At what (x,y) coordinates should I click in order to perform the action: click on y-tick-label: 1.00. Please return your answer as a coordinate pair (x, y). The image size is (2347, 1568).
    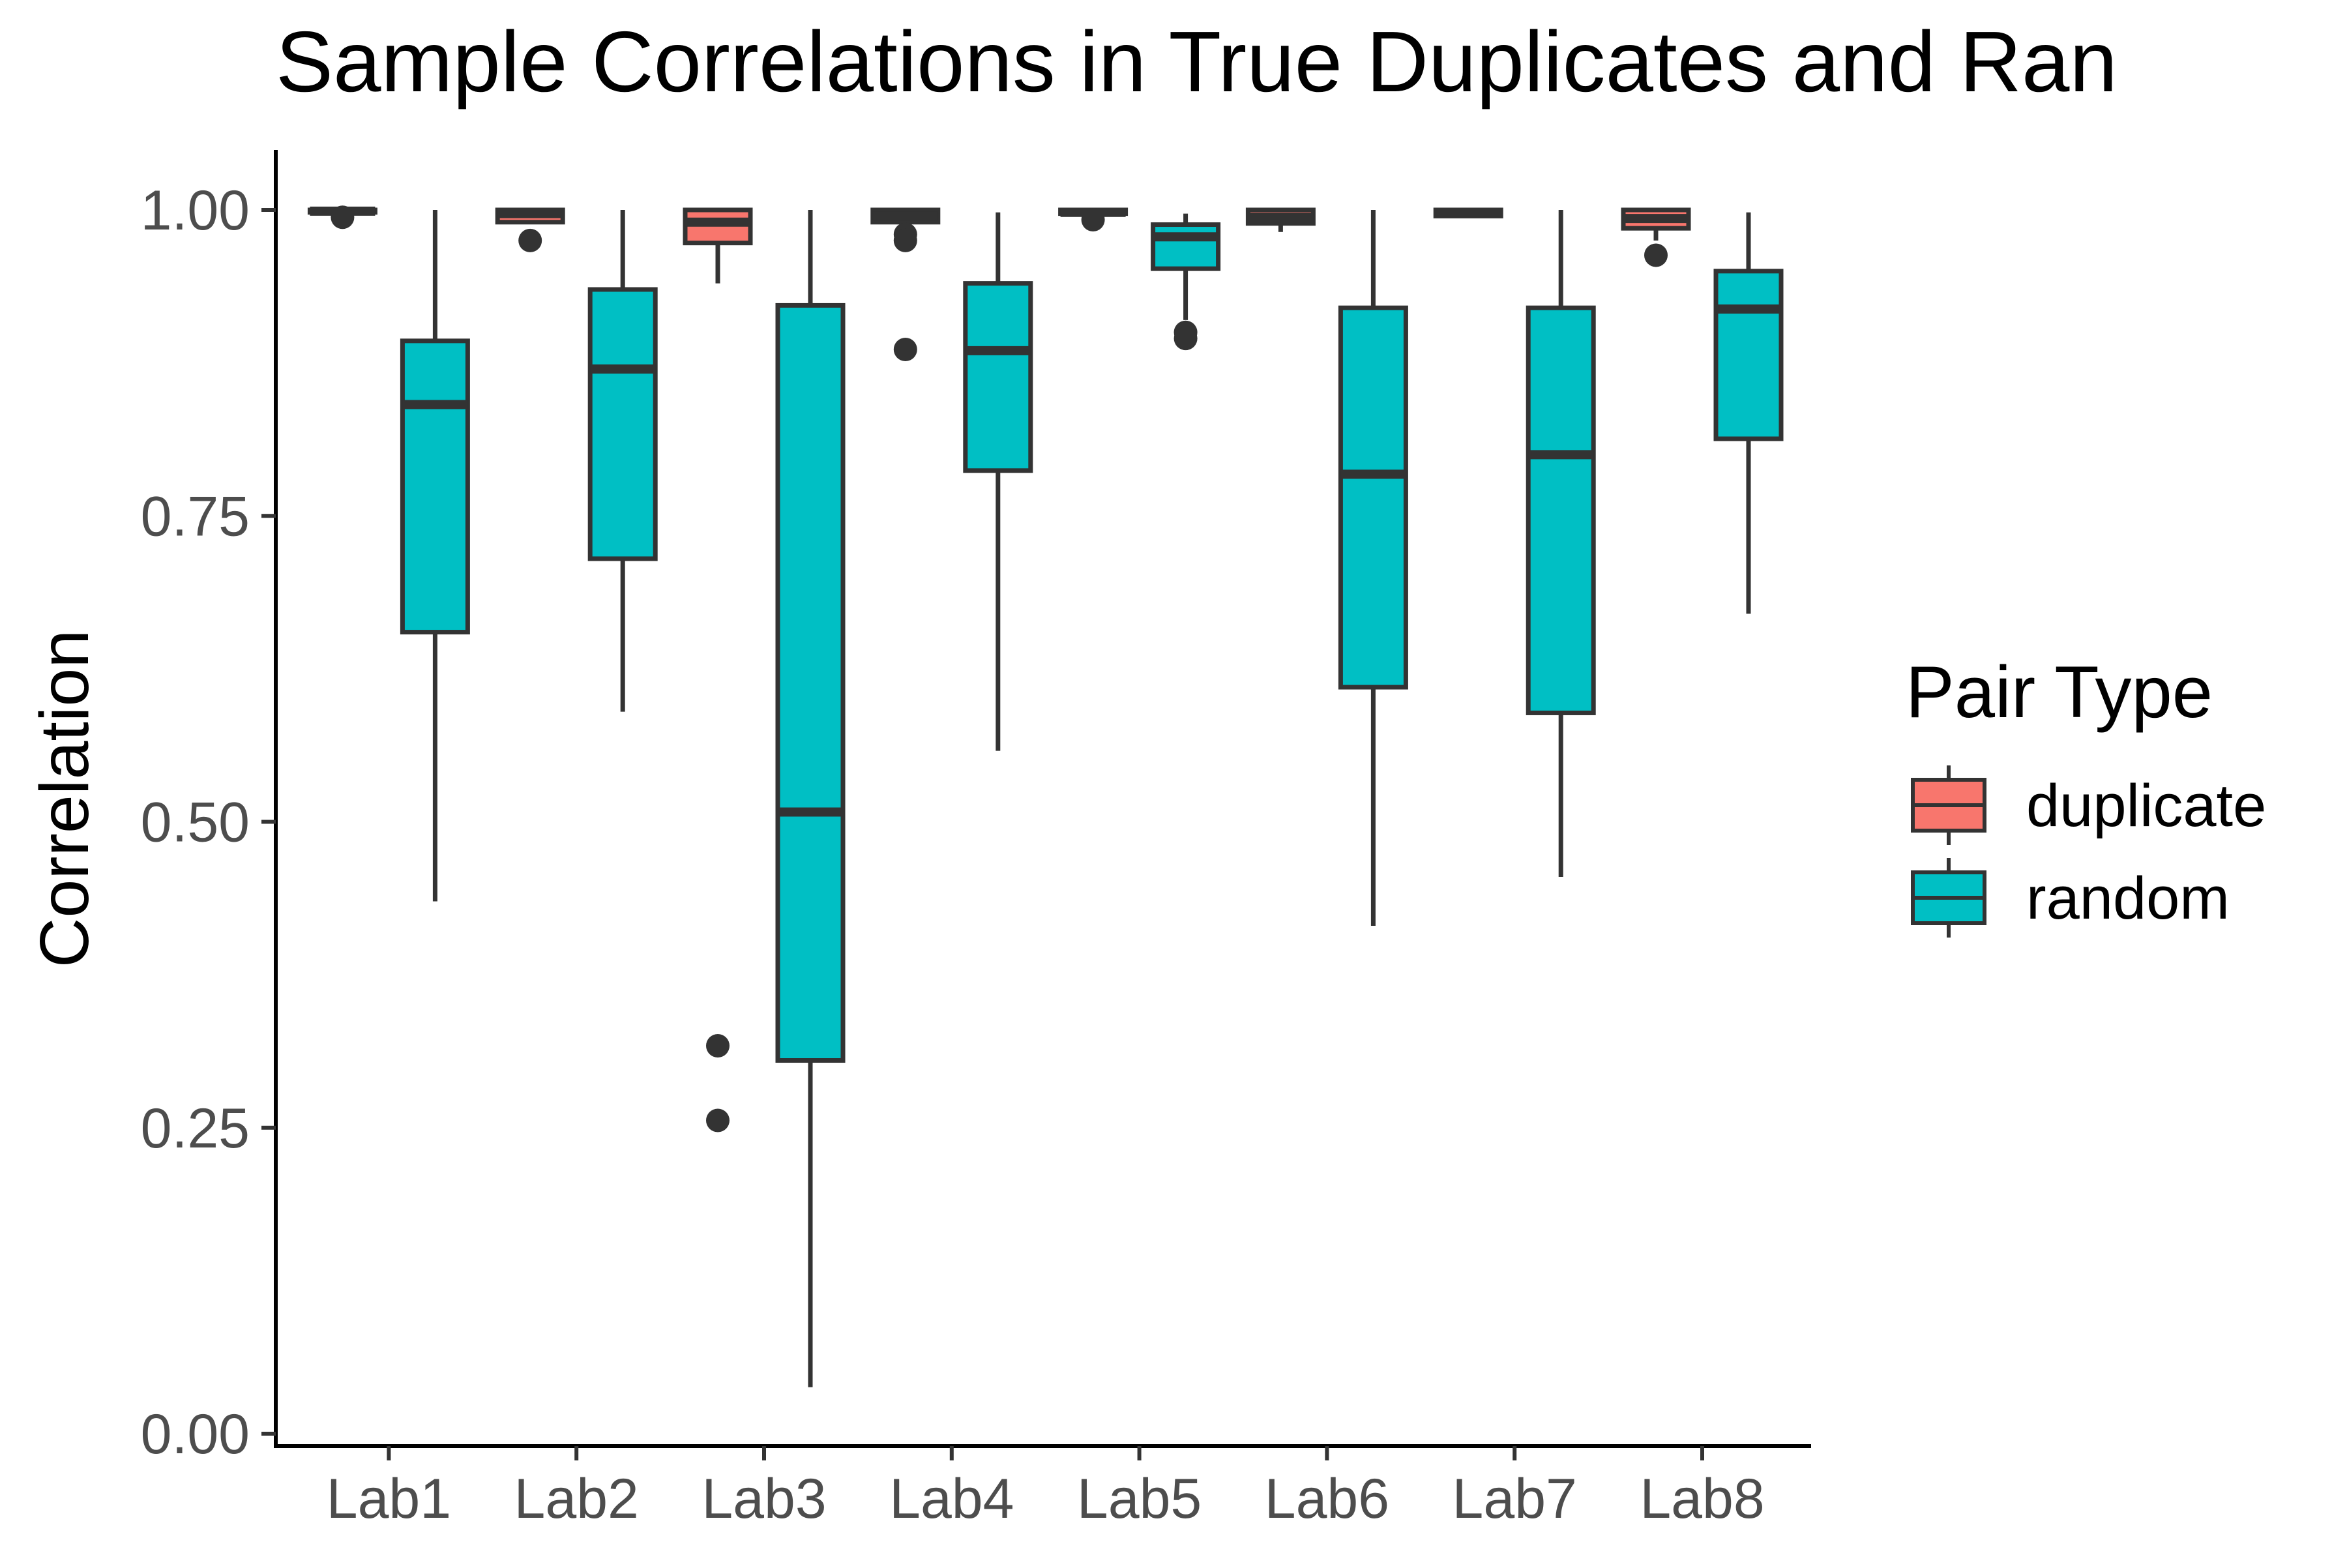
    Looking at the image, I should click on (195, 211).